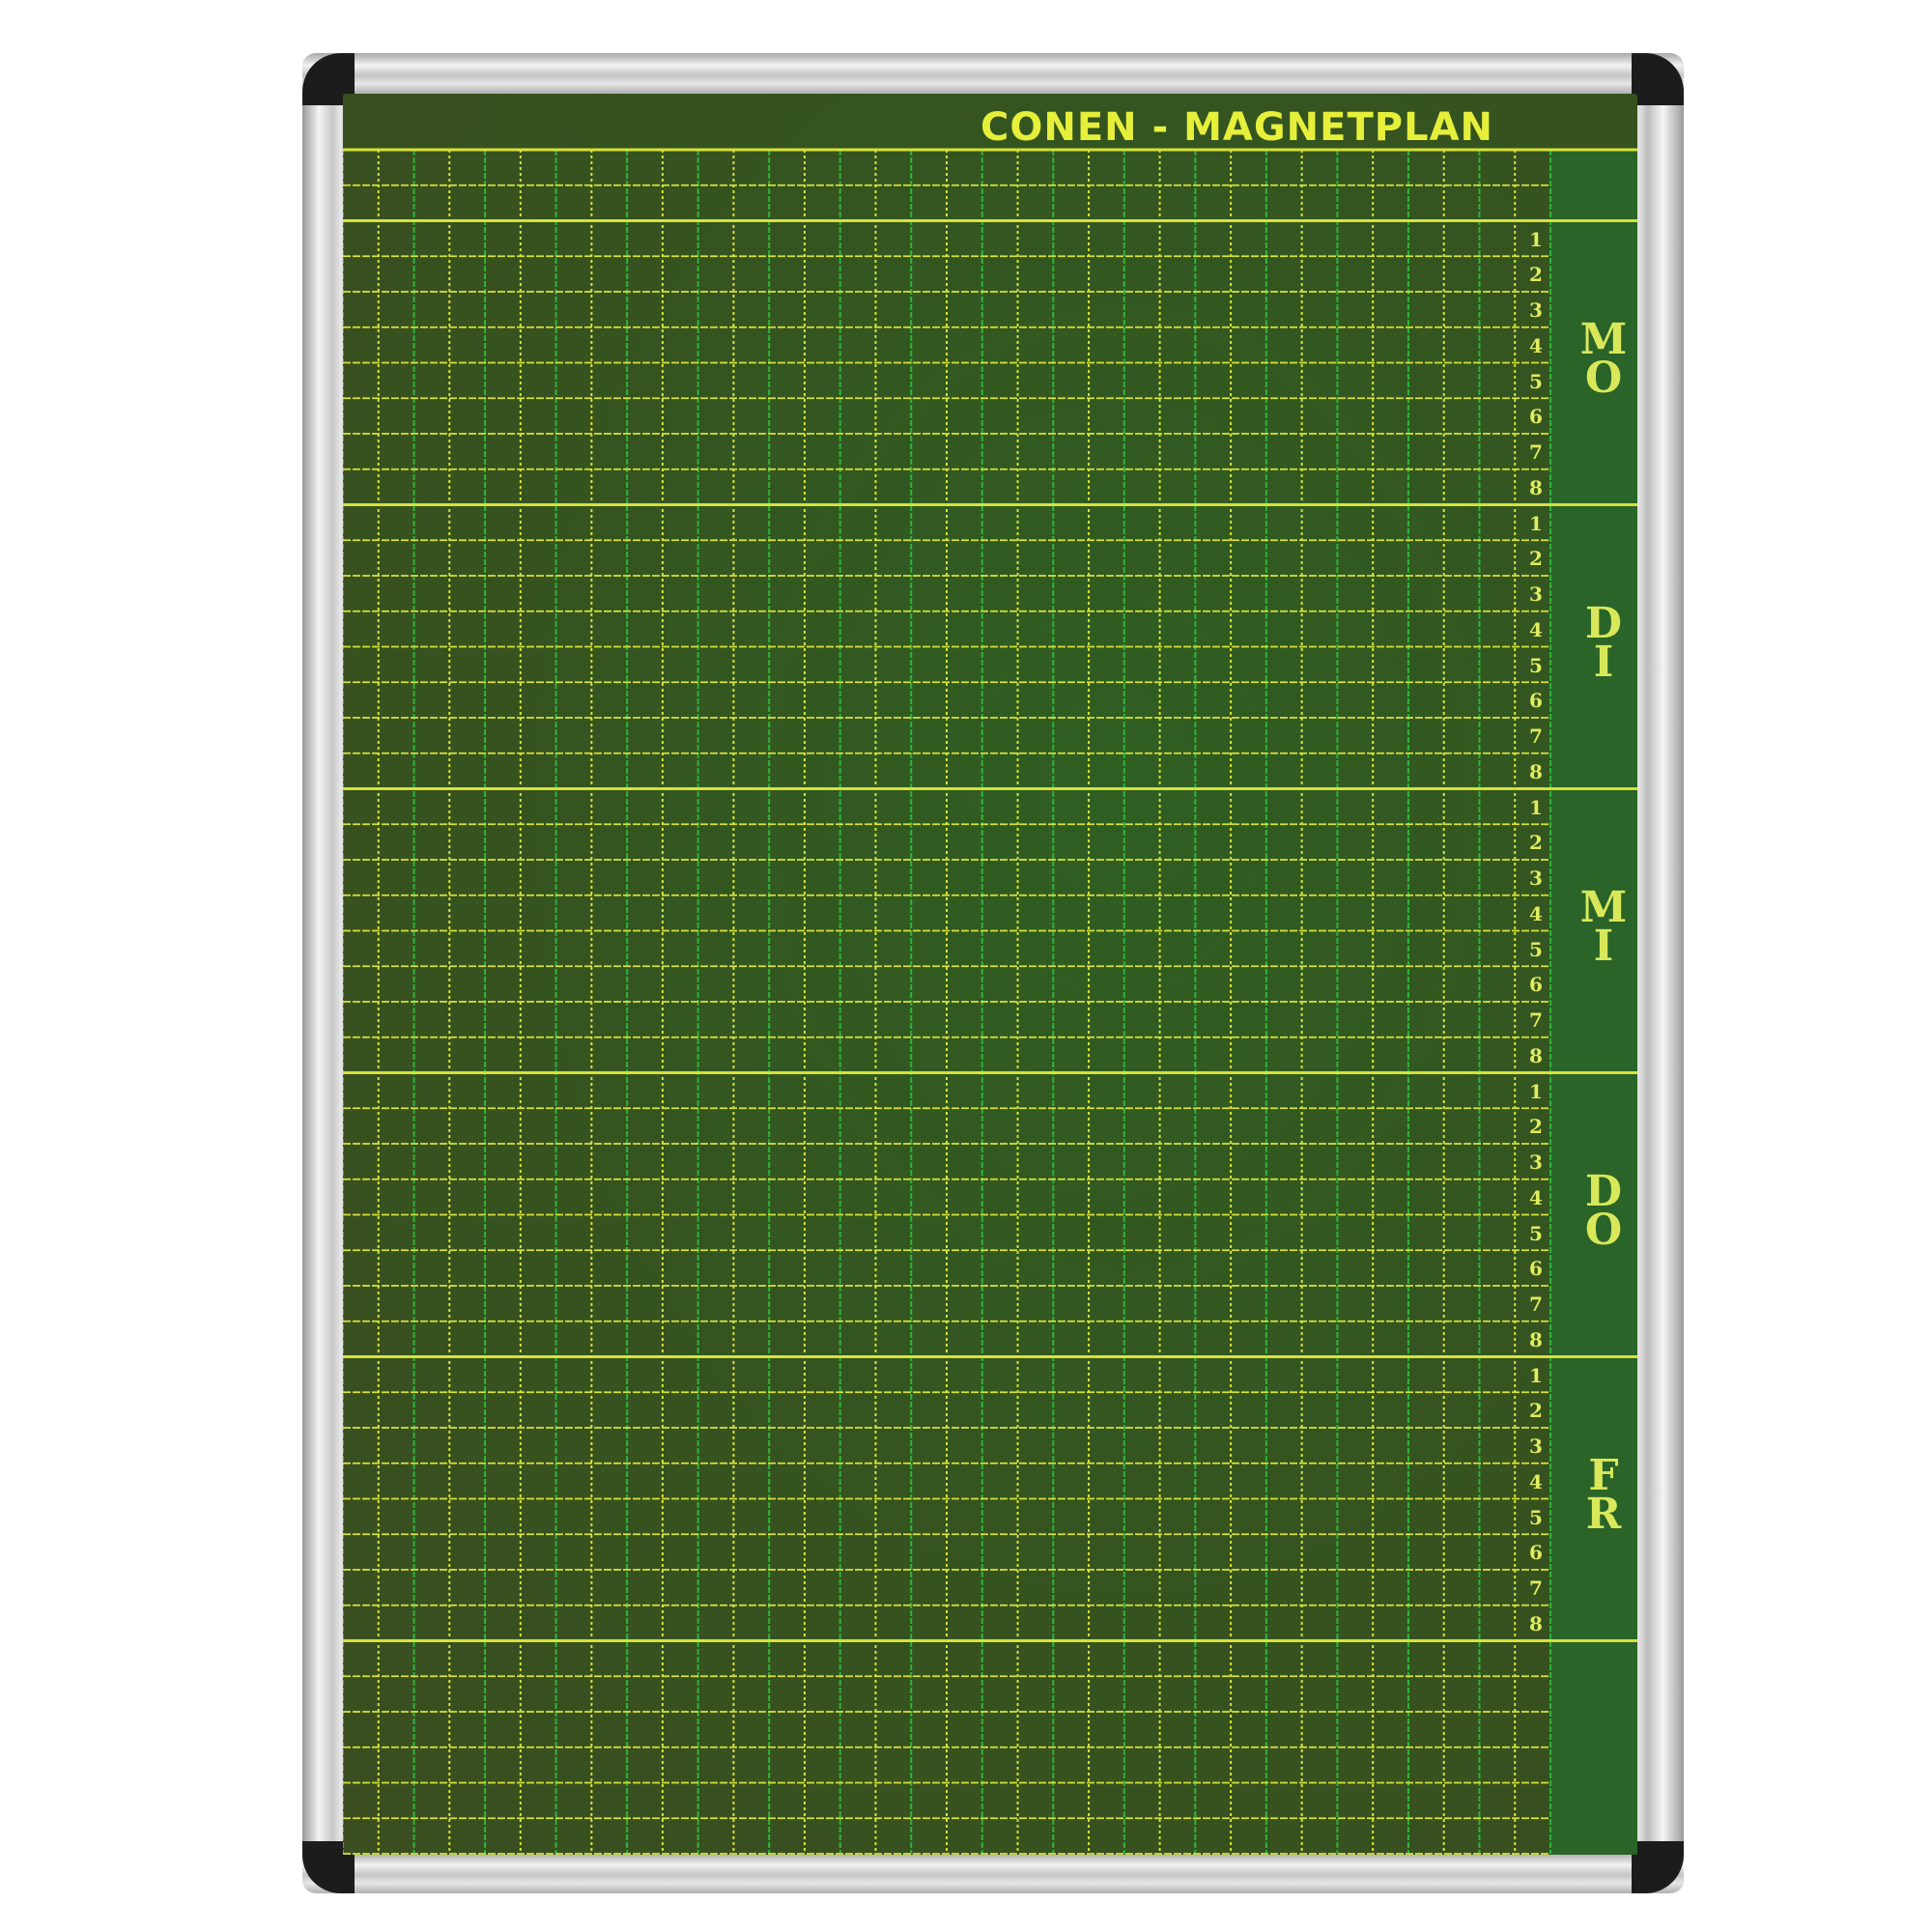 The height and width of the screenshot is (1932, 1932). Describe the element at coordinates (1593, 1002) in the screenshot. I see `day-label-column` at that location.